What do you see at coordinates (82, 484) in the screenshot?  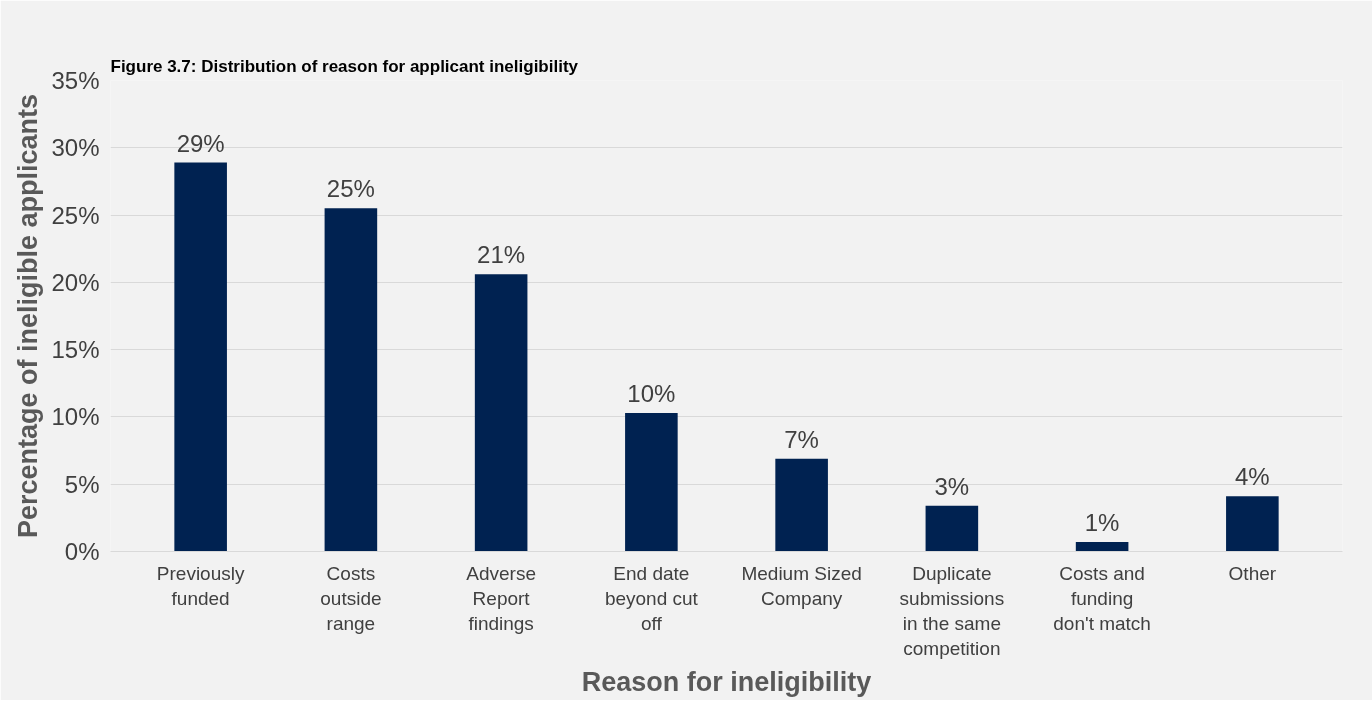 I see `y-tick-label: 5%` at bounding box center [82, 484].